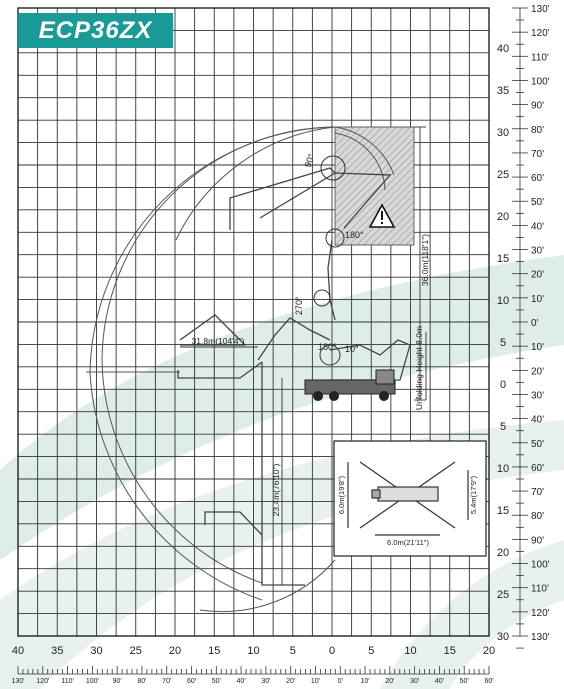 The width and height of the screenshot is (564, 689). I want to click on x-ft-label: 100', so click(92, 681).